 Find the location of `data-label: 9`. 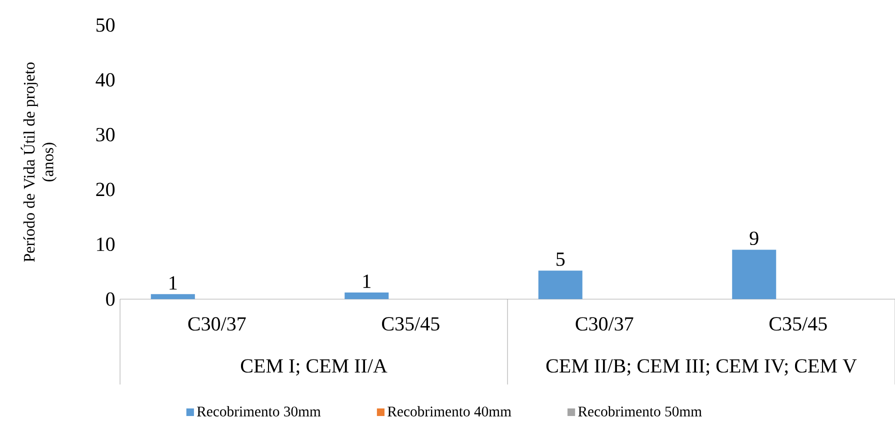

data-label: 9 is located at coordinates (754, 238).